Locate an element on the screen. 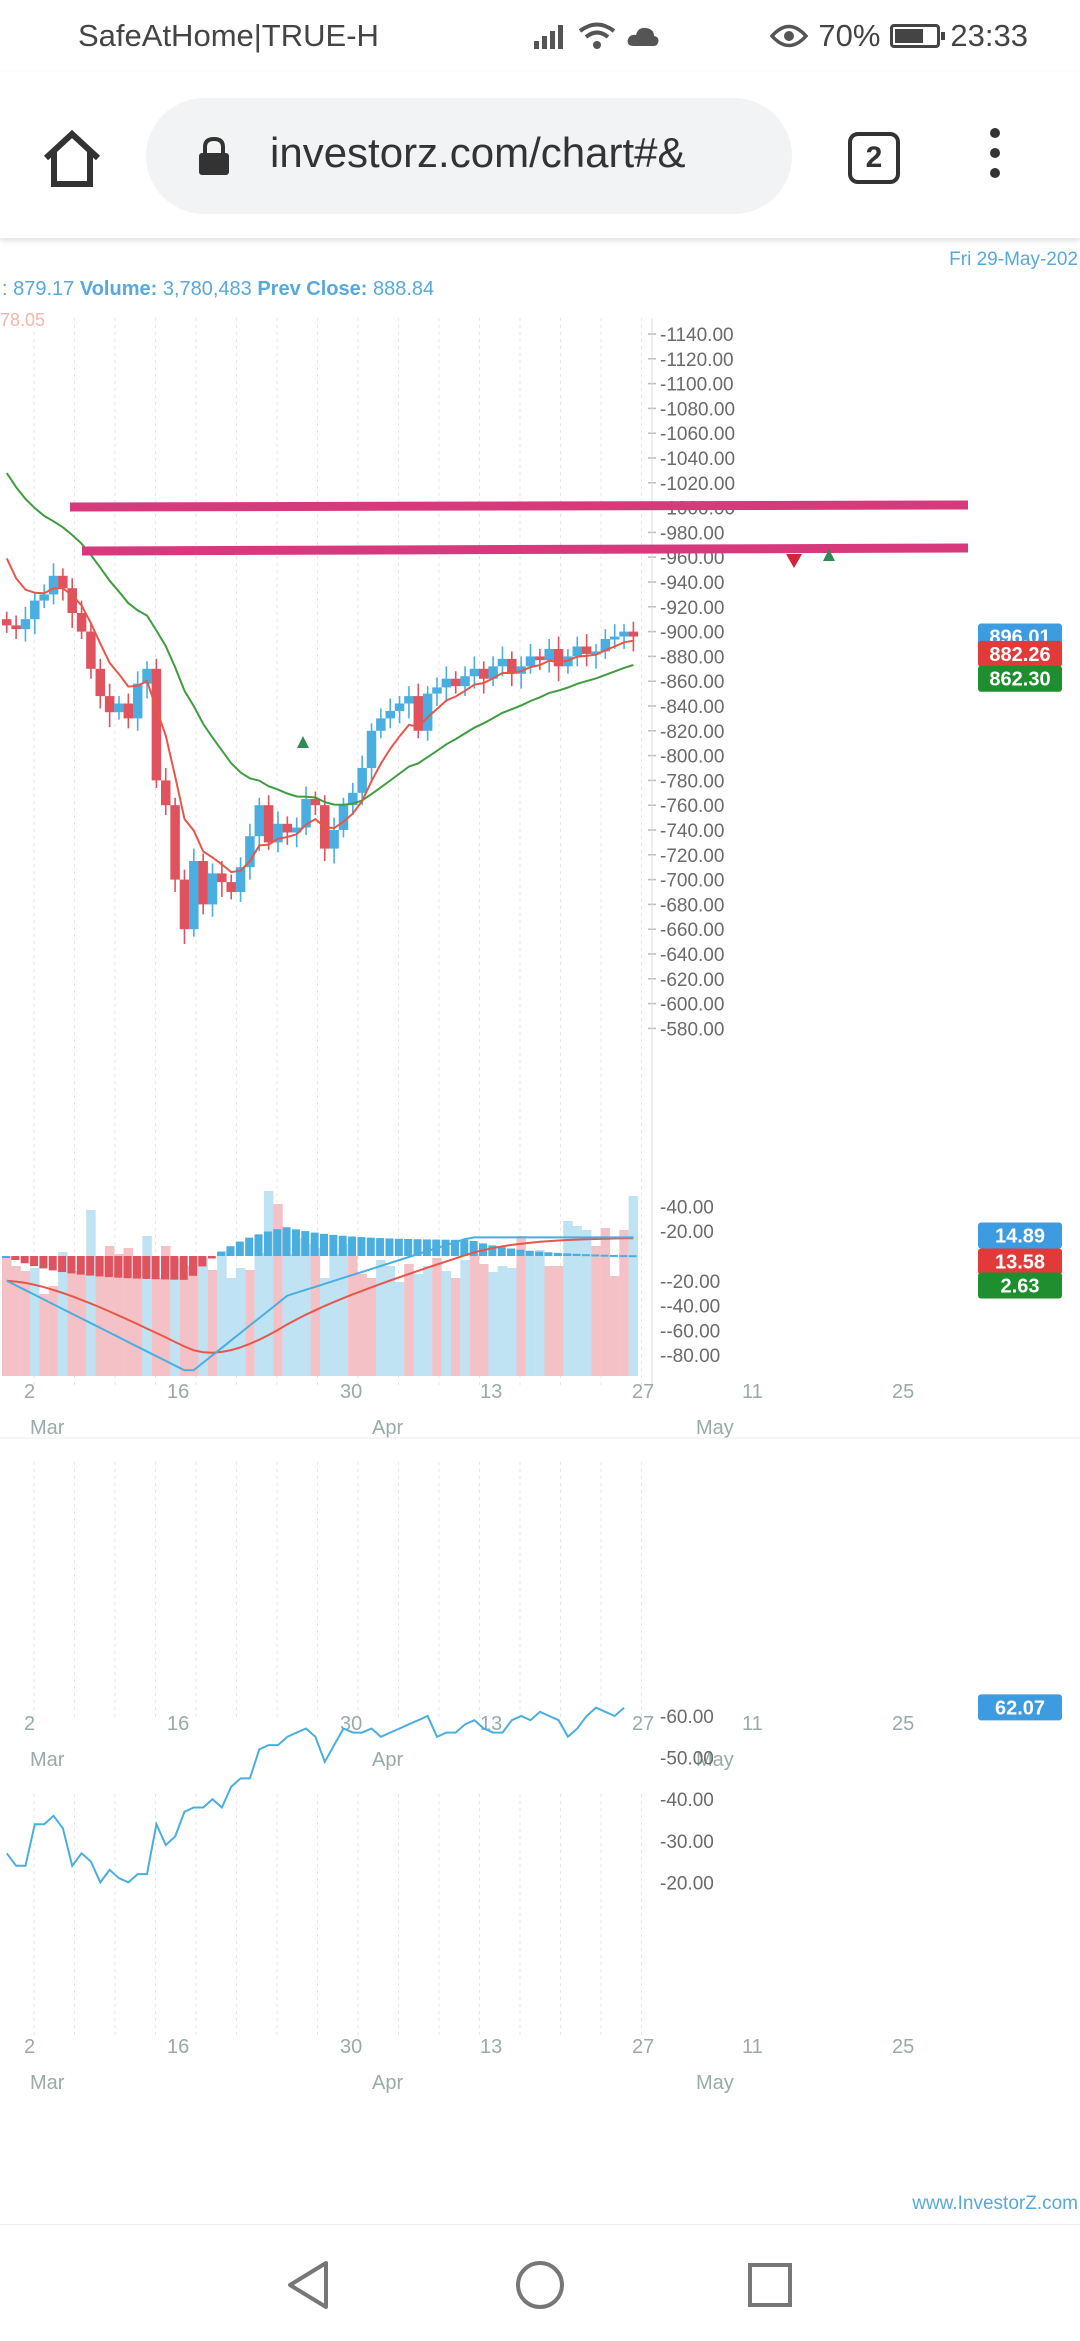  carrier-name: SafeAtHome|TRUE-H is located at coordinates (228, 35).